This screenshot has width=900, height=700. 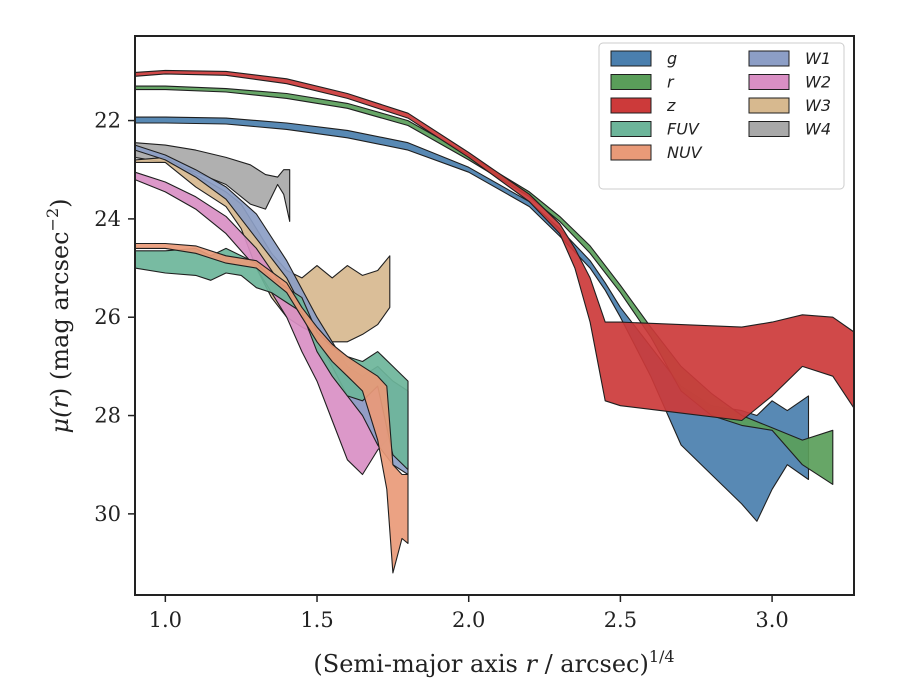 I want to click on y-tick-label: 30, so click(x=107, y=514).